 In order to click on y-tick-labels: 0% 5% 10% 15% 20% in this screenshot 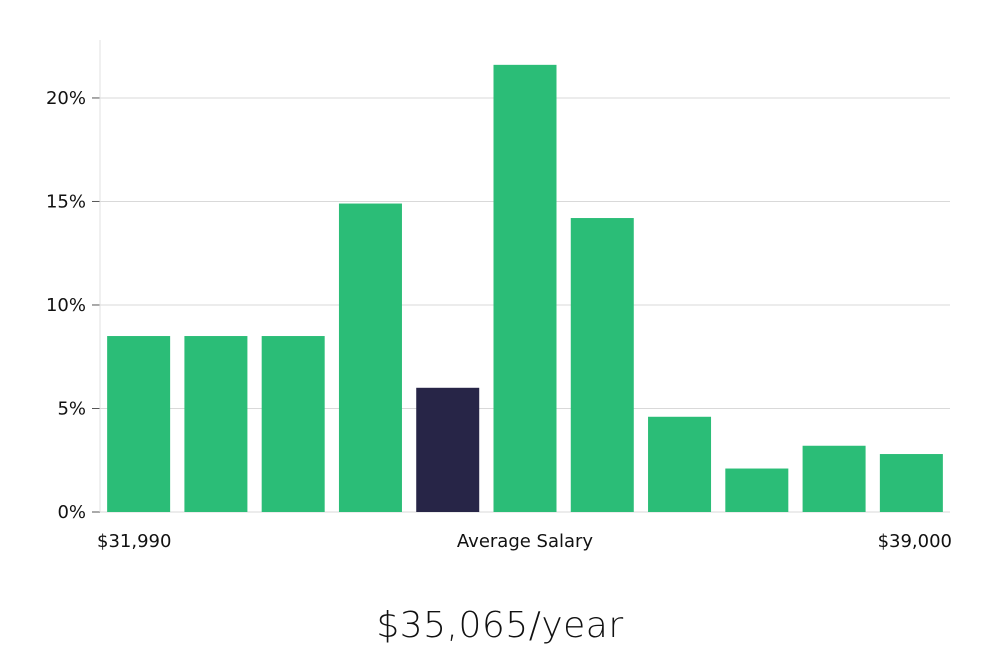, I will do `click(66, 305)`.